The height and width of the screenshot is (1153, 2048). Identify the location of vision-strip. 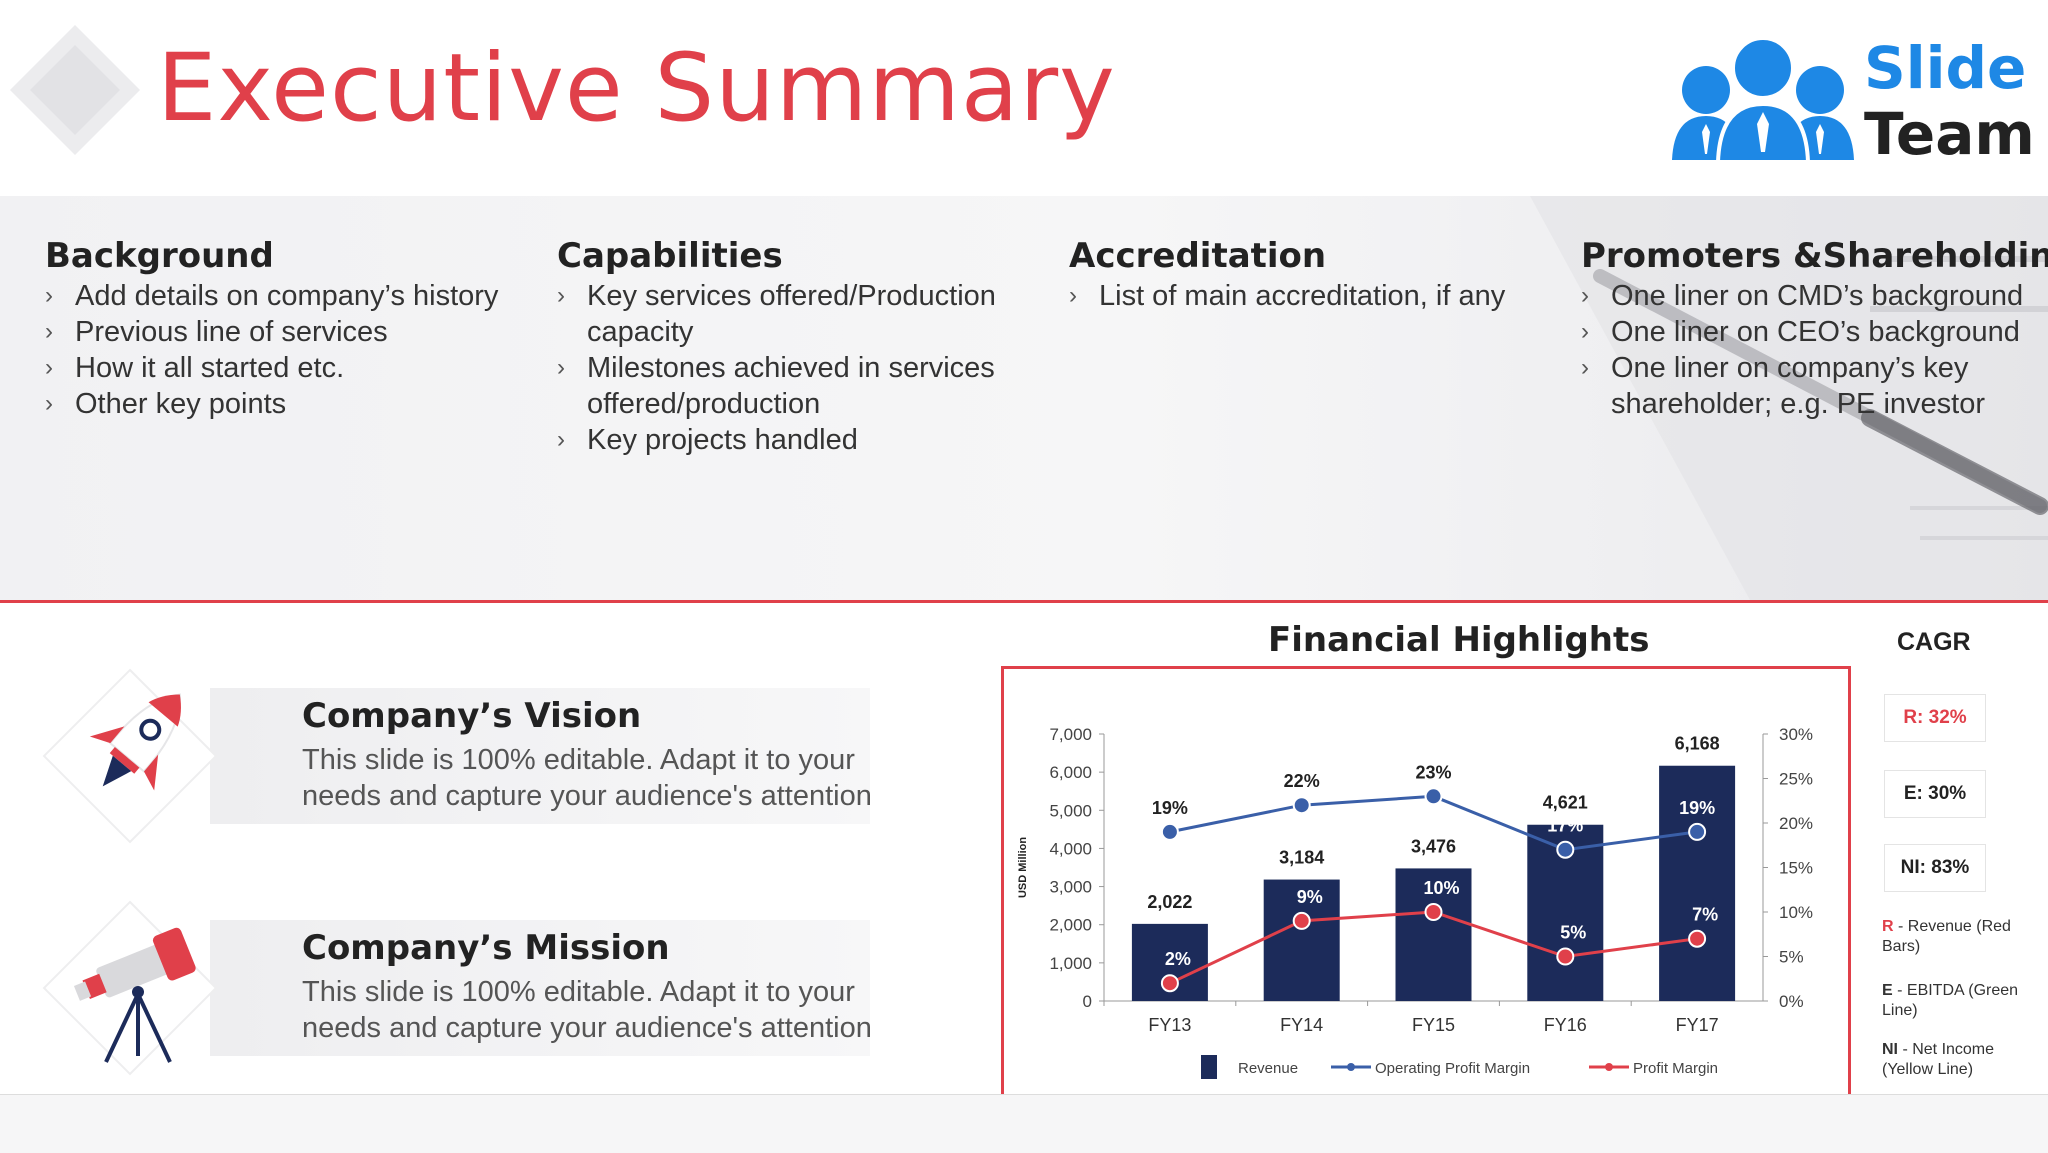
(540, 756).